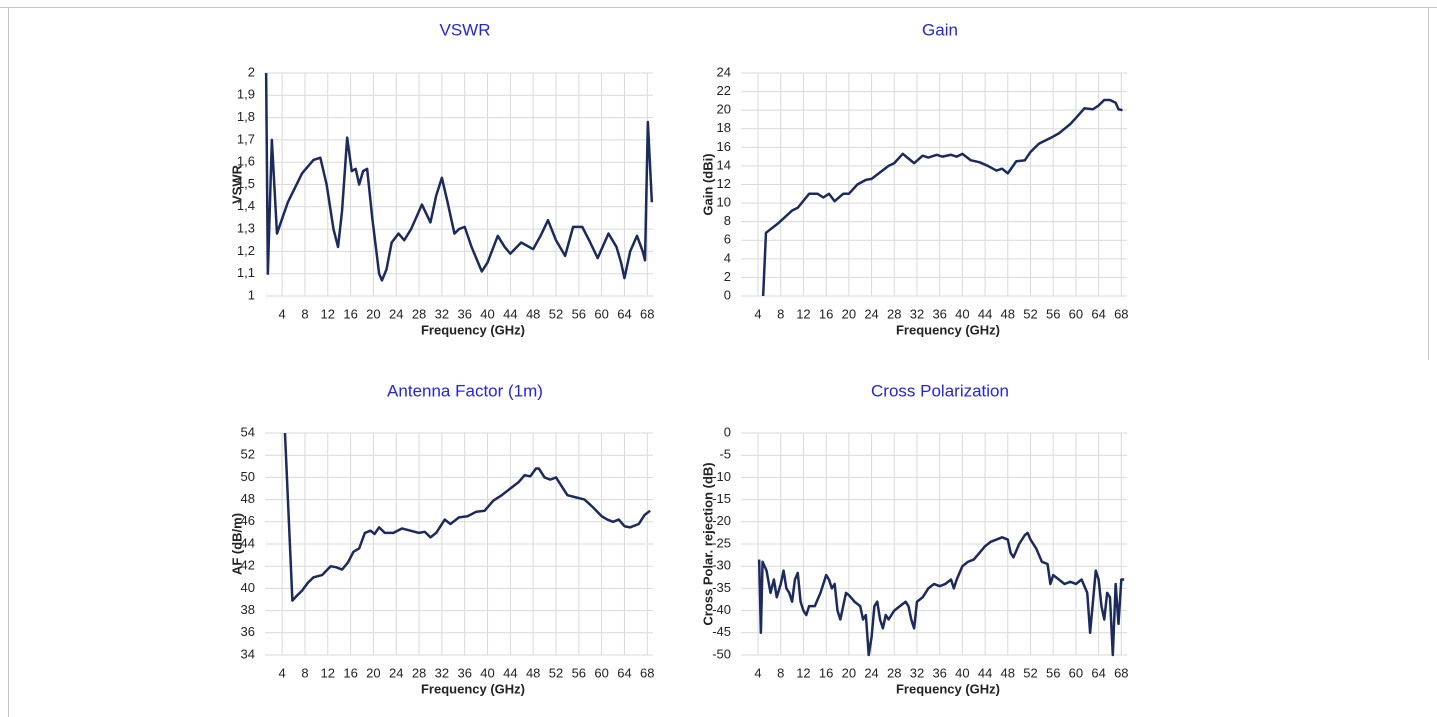 The height and width of the screenshot is (717, 1437). What do you see at coordinates (246, 272) in the screenshot?
I see `y-tick-label: 1,1` at bounding box center [246, 272].